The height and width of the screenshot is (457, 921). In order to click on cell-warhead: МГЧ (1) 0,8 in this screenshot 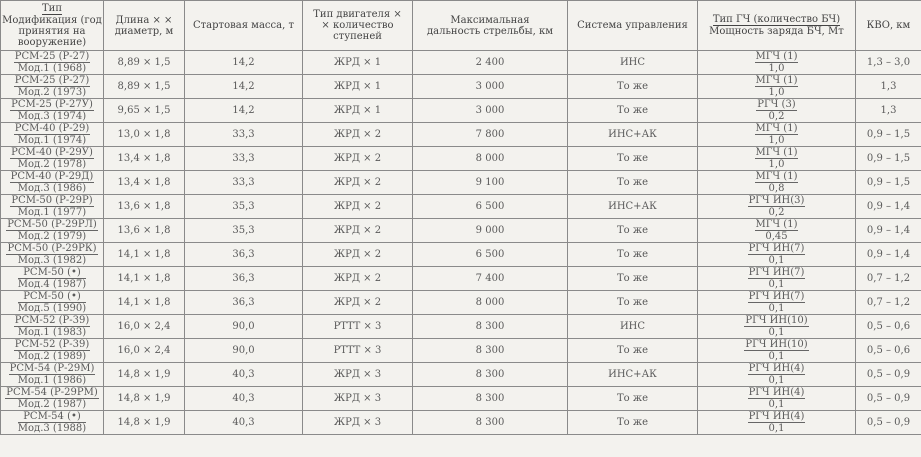, I will do `click(776, 182)`.